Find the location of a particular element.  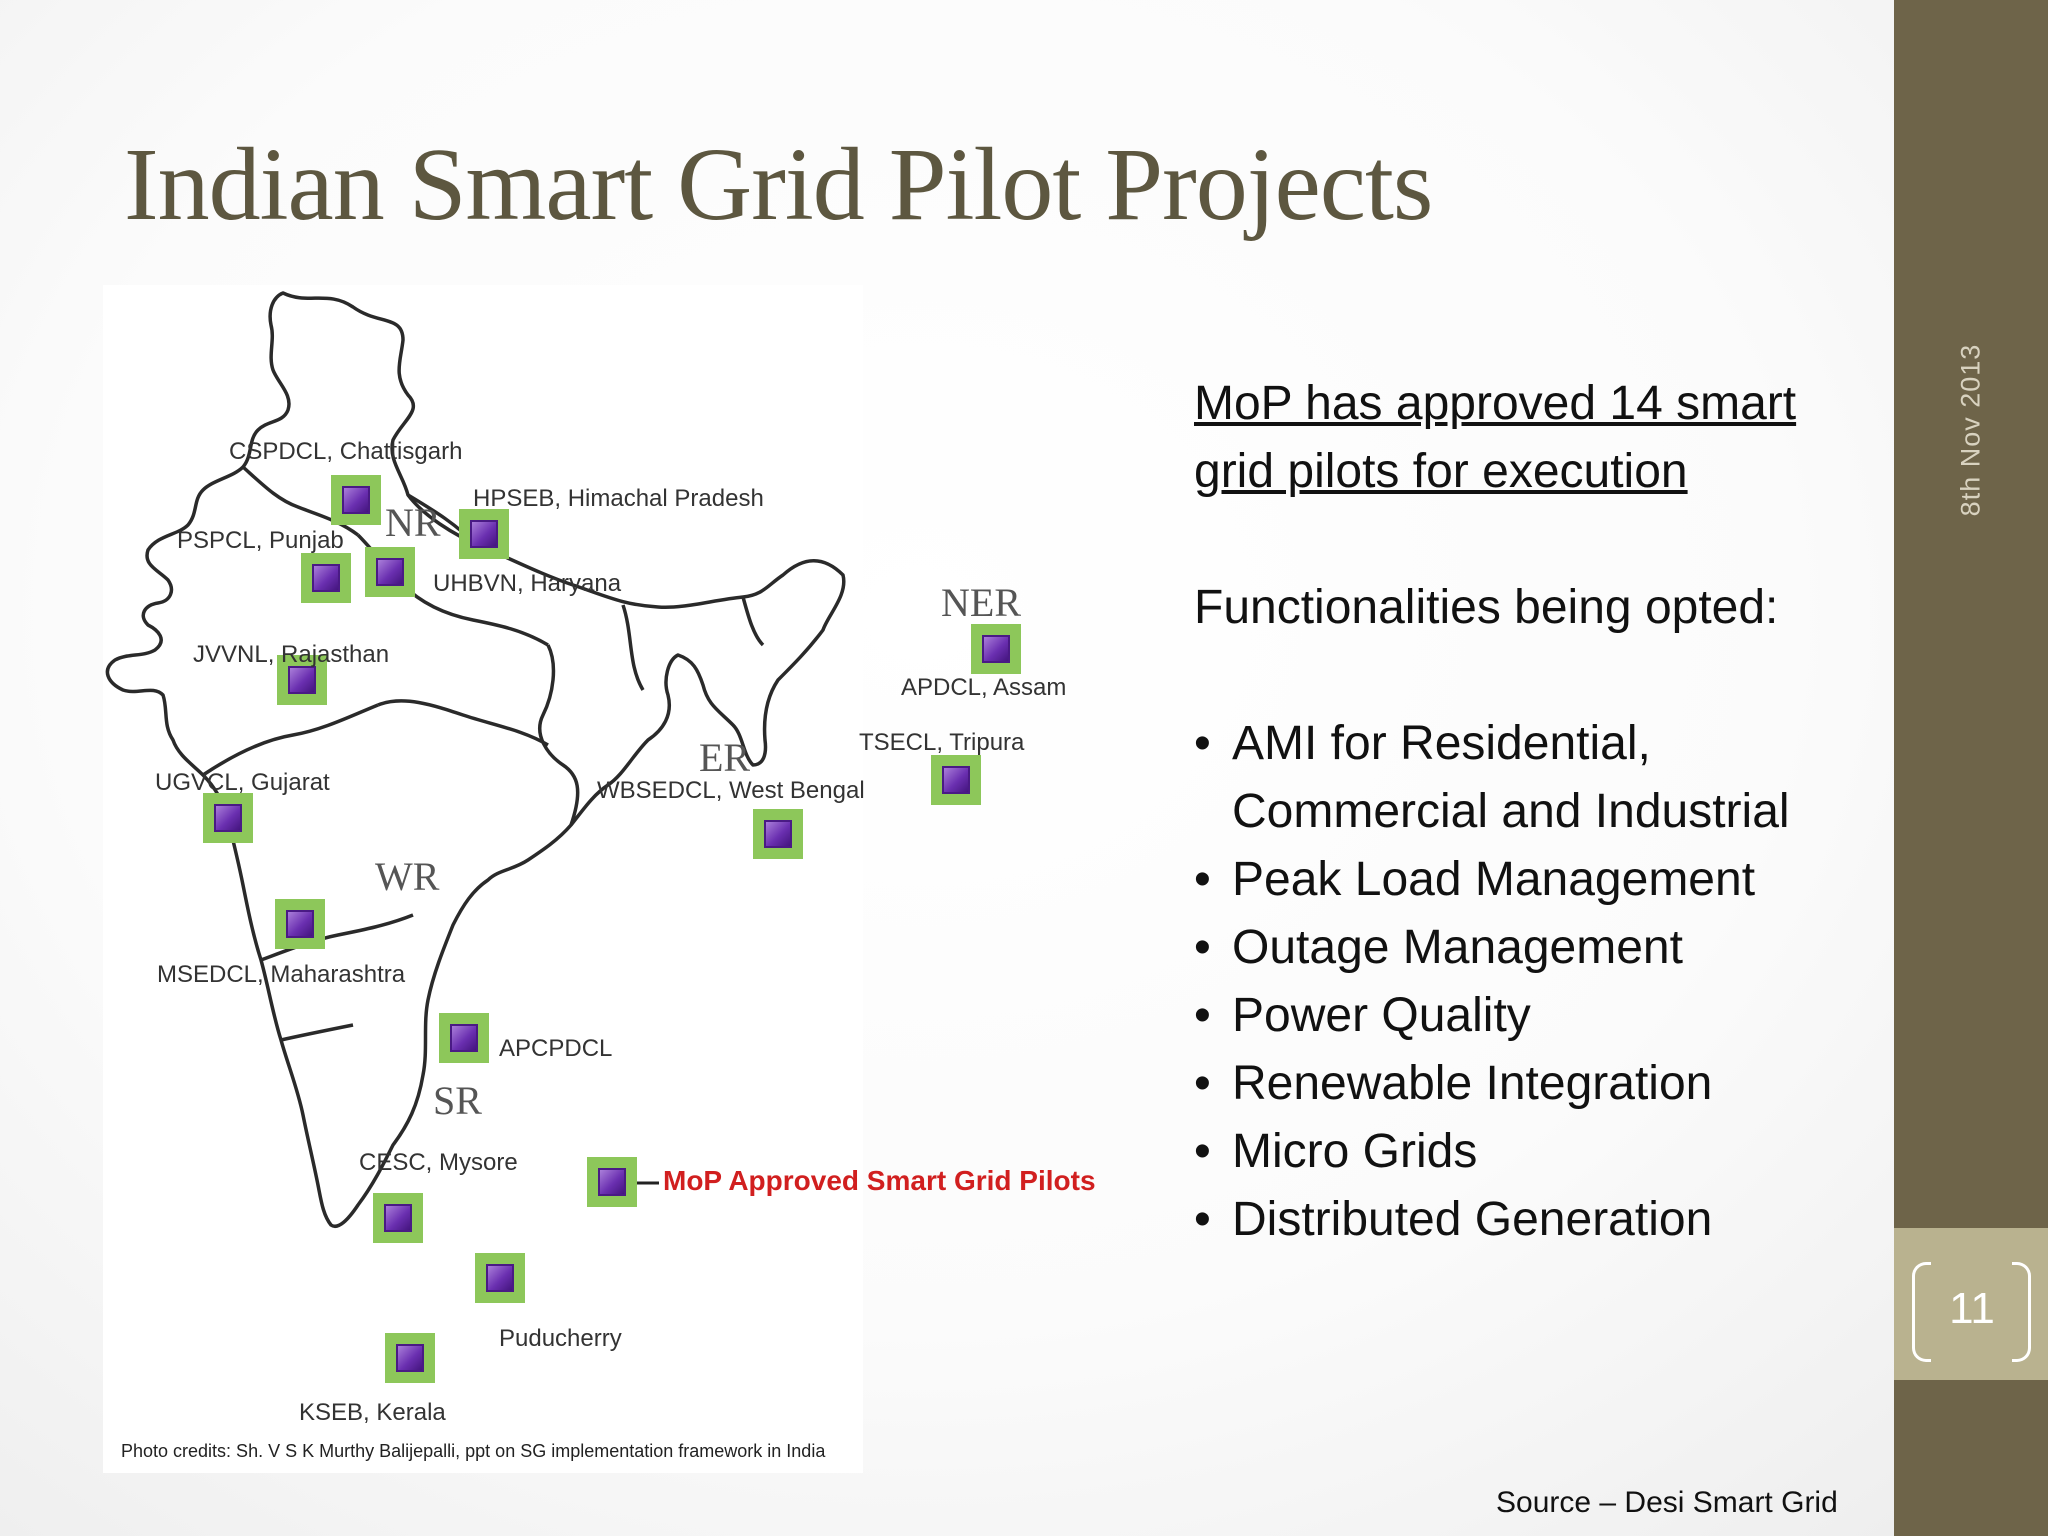

pilot-marker-jvvnl is located at coordinates (302, 680).